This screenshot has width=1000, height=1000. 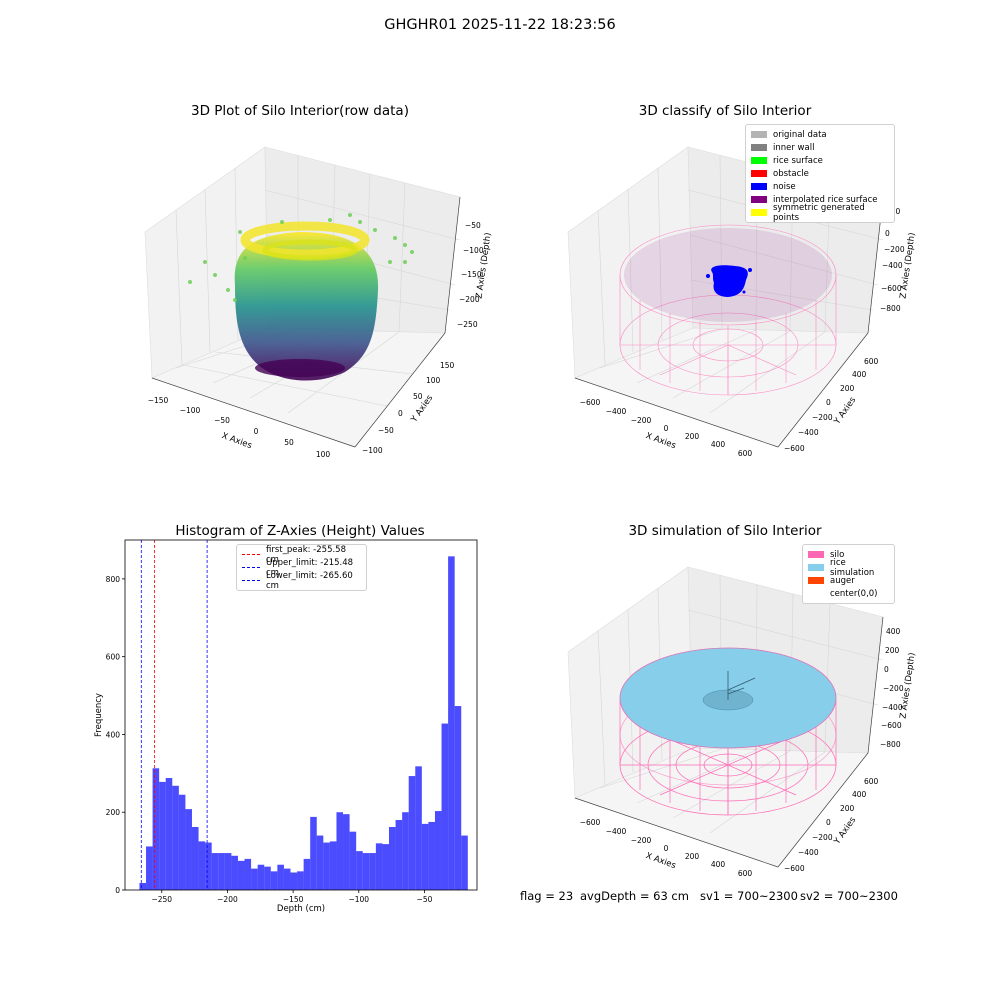 I want to click on hist-y-tick-label: 400, so click(x=113, y=734).